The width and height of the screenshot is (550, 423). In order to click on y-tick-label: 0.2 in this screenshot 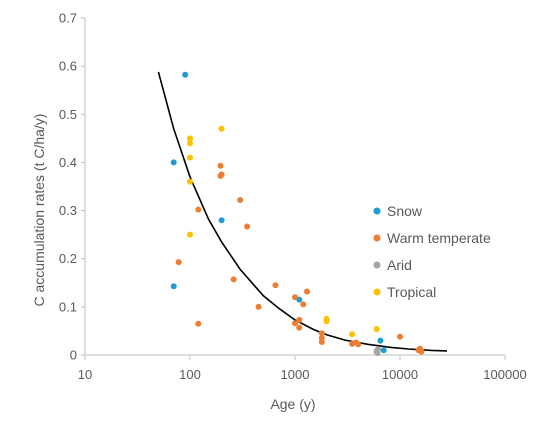, I will do `click(68, 258)`.